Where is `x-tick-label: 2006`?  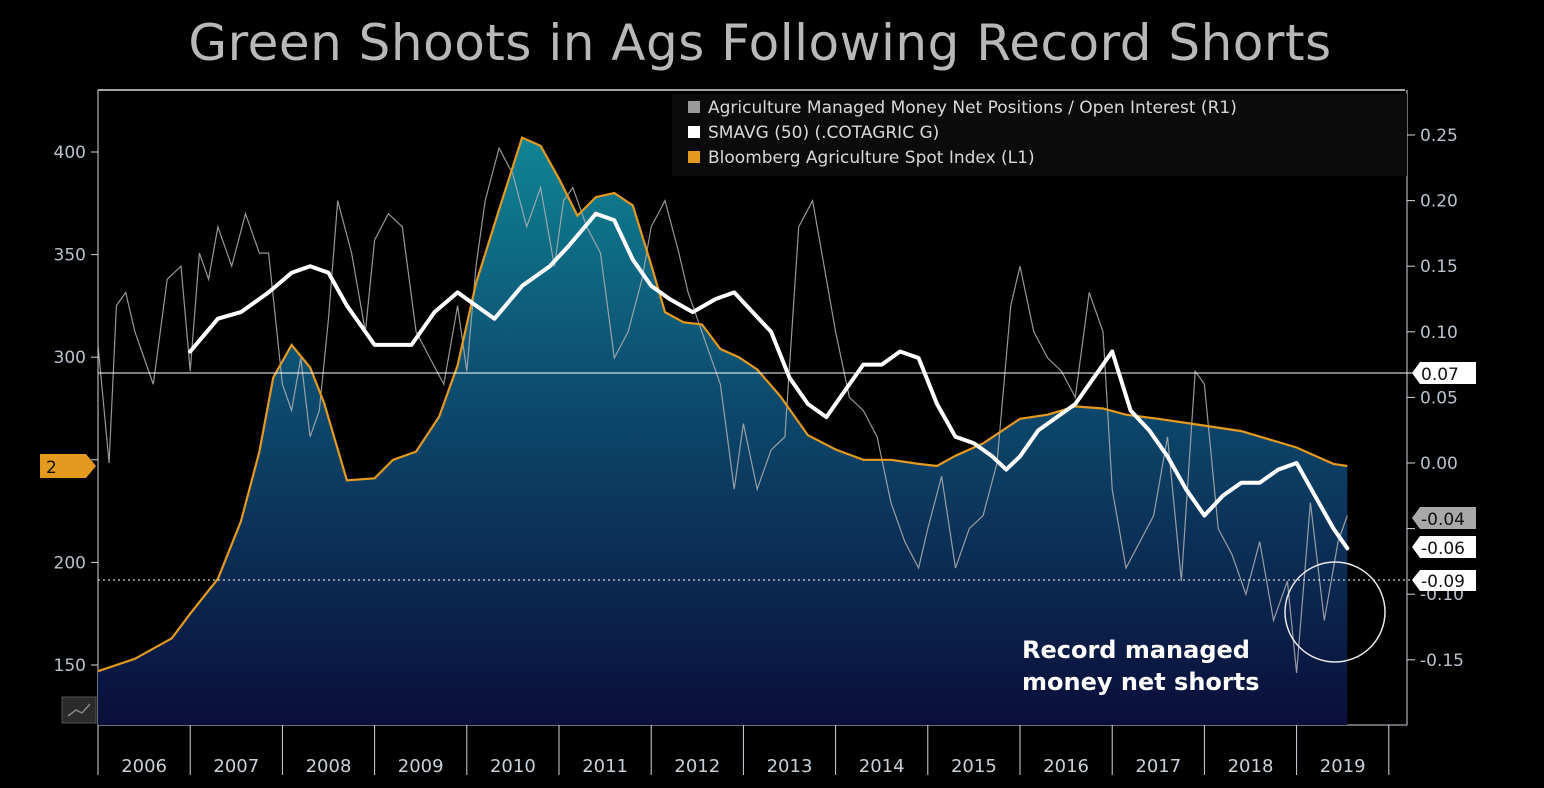
x-tick-label: 2006 is located at coordinates (144, 766).